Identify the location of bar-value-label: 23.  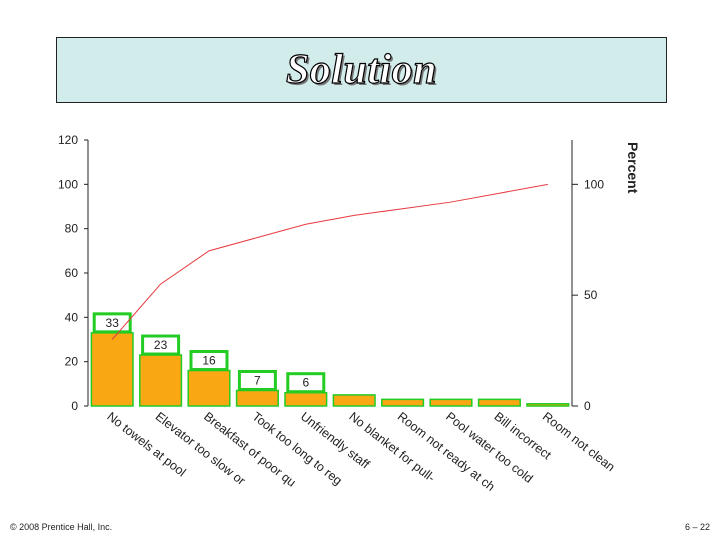
(161, 345).